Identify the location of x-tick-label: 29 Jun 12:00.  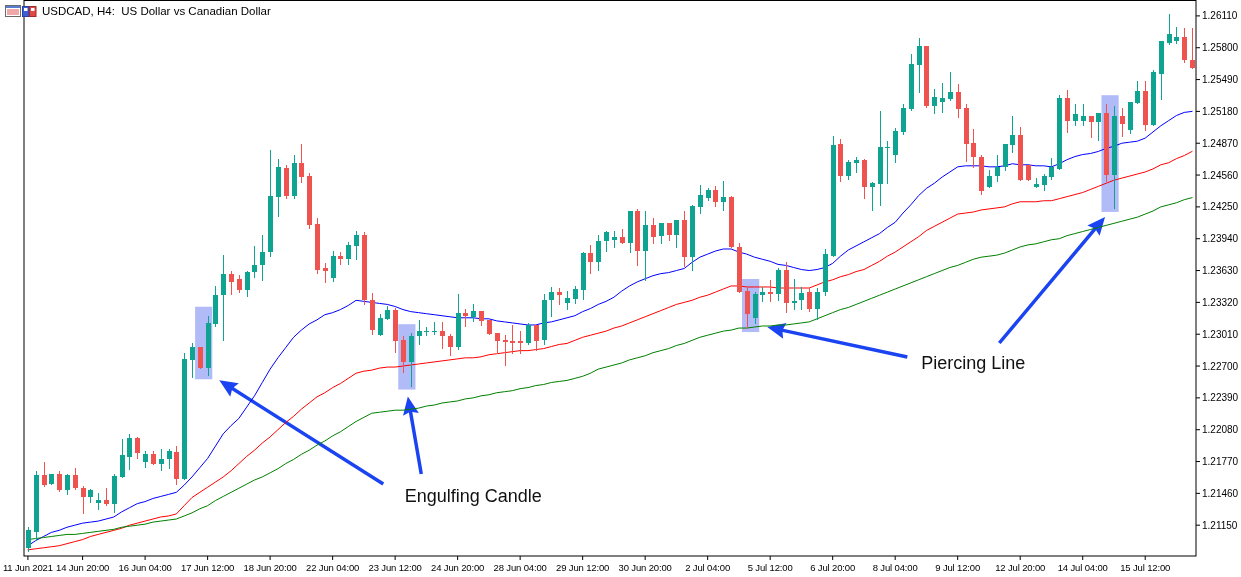
(583, 567).